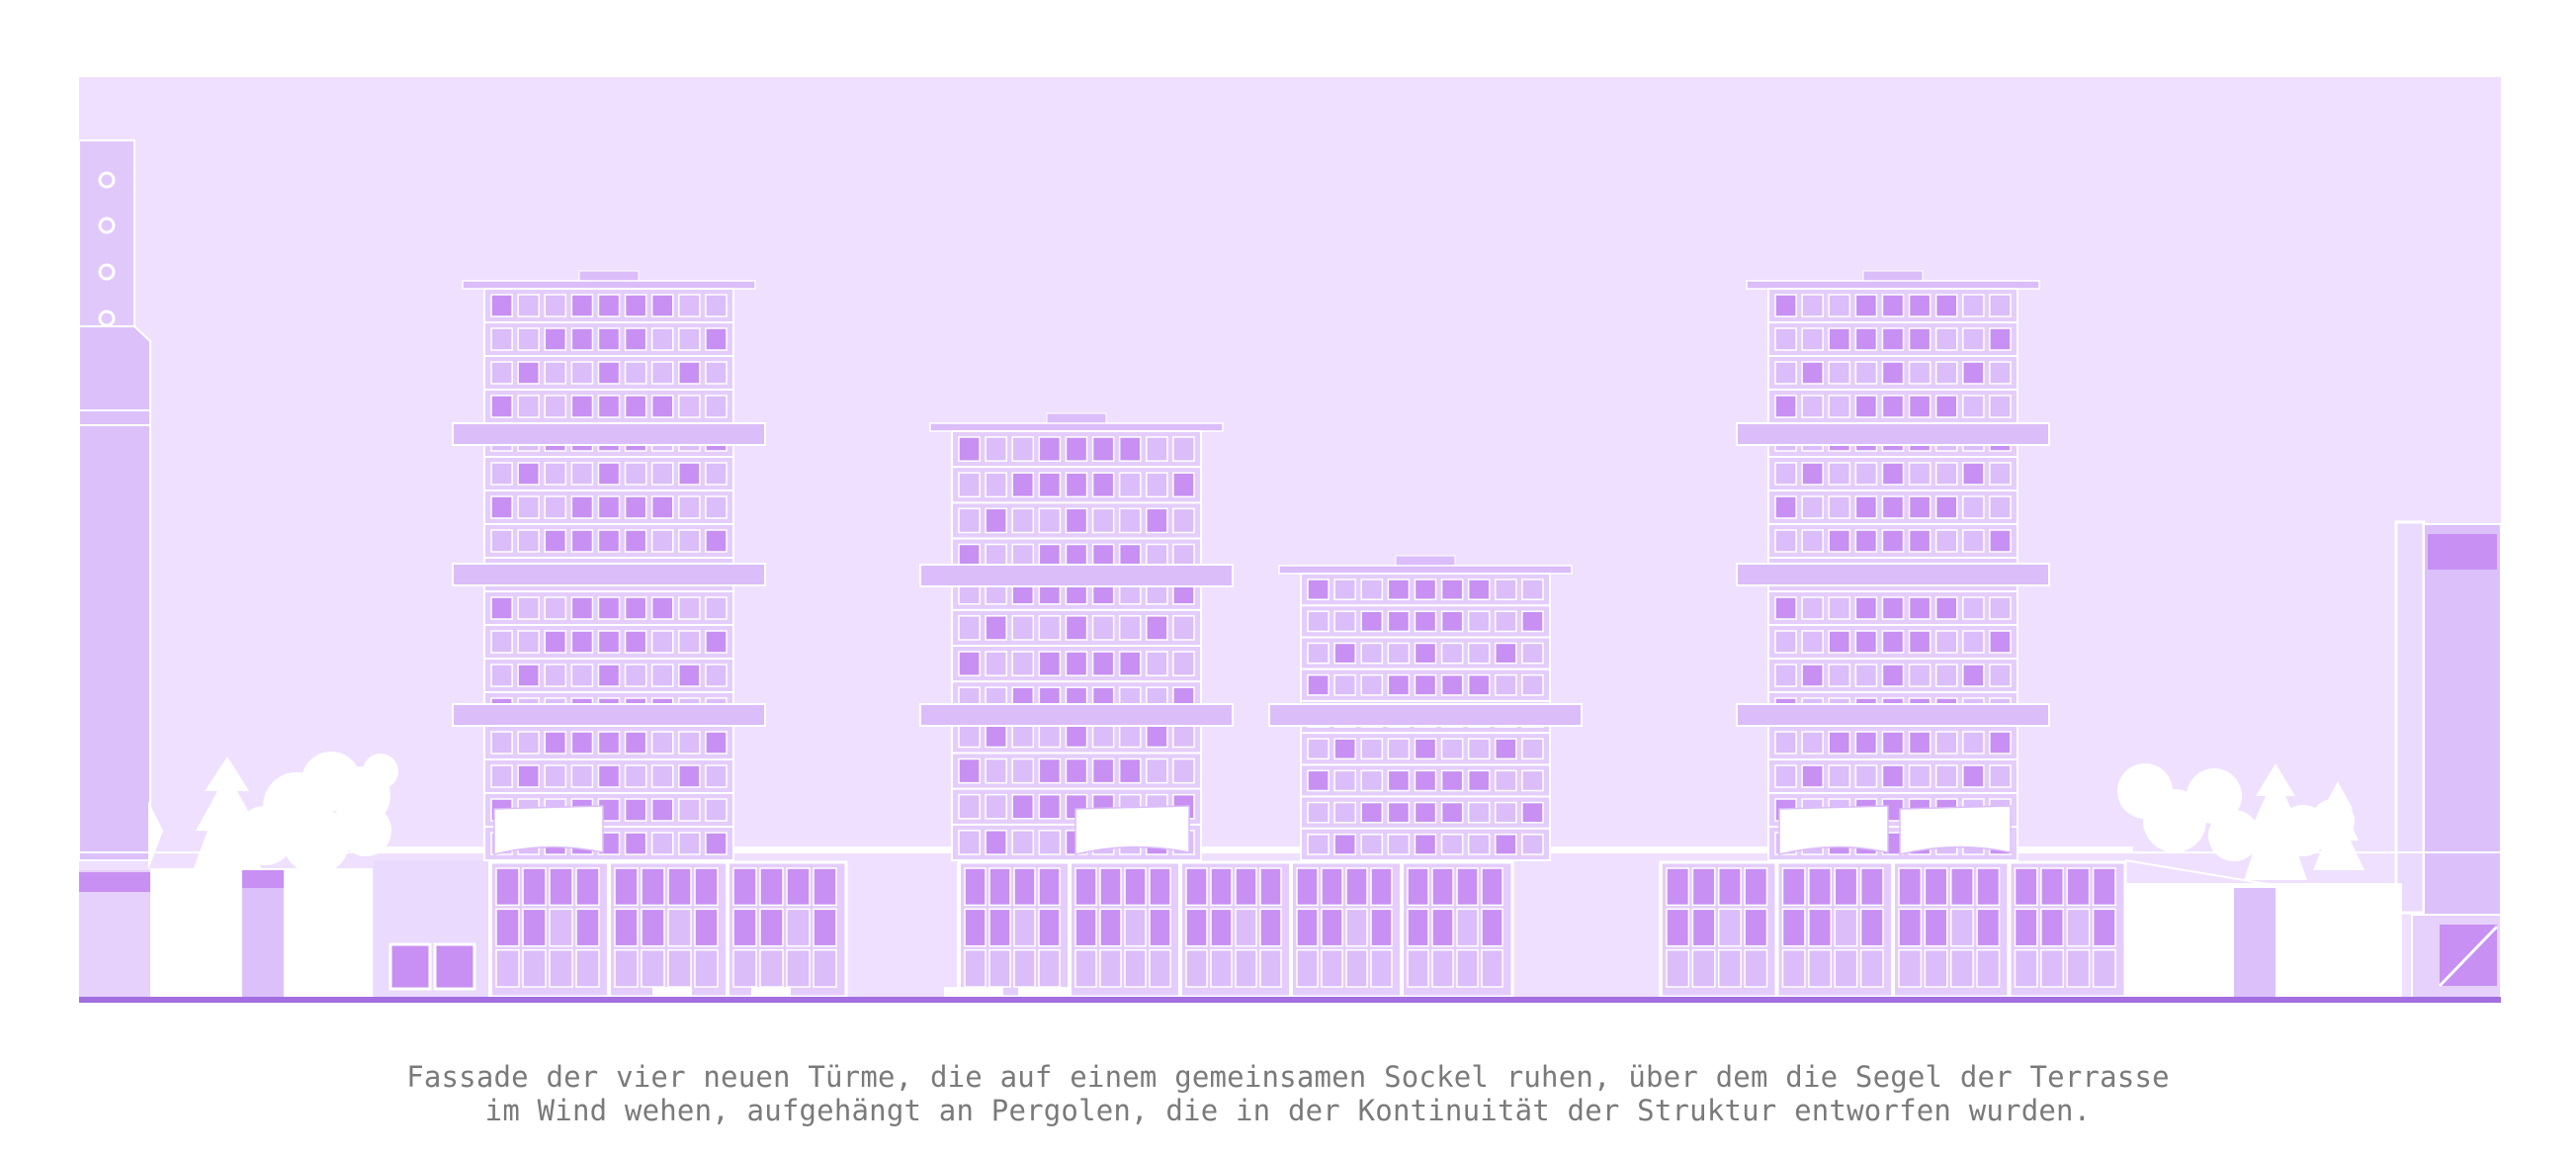 This screenshot has height=1156, width=2576. What do you see at coordinates (2240, 821) in the screenshot?
I see `trees-right` at bounding box center [2240, 821].